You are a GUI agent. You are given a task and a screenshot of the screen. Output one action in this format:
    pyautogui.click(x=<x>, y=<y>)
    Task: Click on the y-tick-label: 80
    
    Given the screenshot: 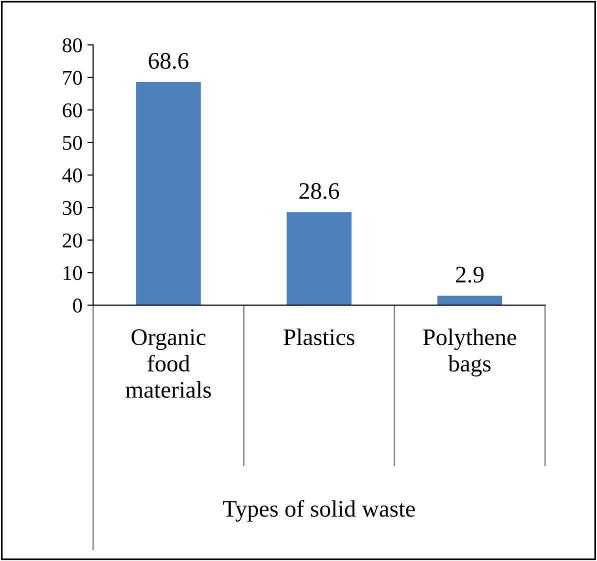 What is the action you would take?
    pyautogui.click(x=72, y=45)
    